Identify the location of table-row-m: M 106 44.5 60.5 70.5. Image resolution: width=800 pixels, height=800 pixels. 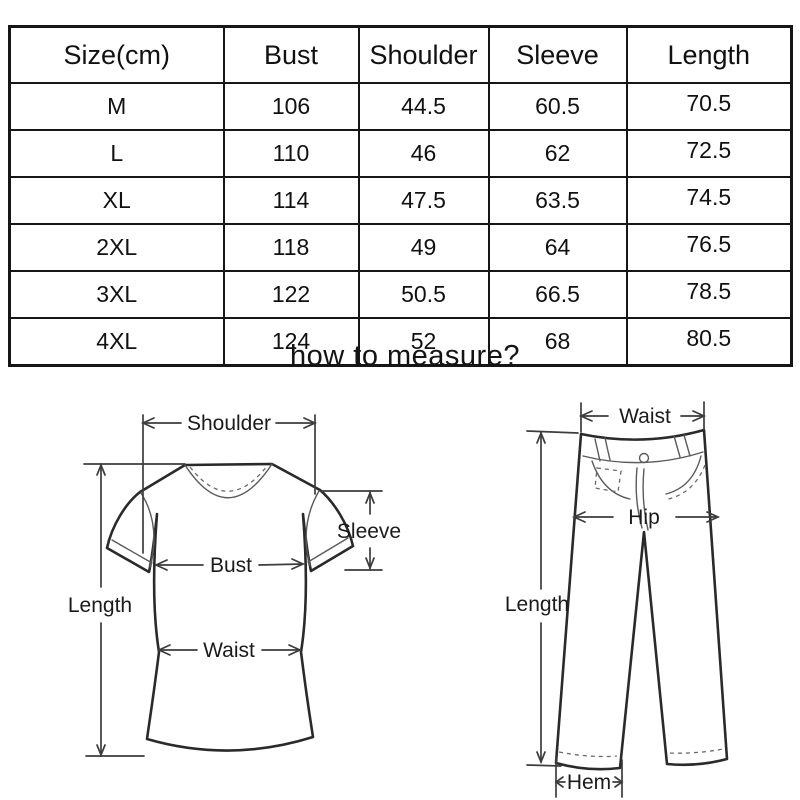
(400, 106).